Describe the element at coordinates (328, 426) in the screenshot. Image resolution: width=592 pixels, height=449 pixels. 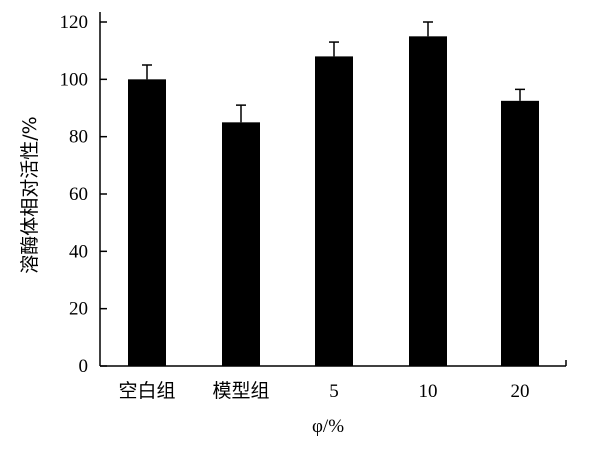
I see `x-axis-title: φ/%` at that location.